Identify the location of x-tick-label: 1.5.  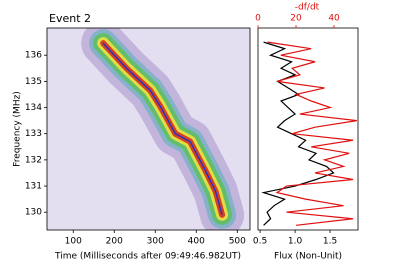
(330, 242).